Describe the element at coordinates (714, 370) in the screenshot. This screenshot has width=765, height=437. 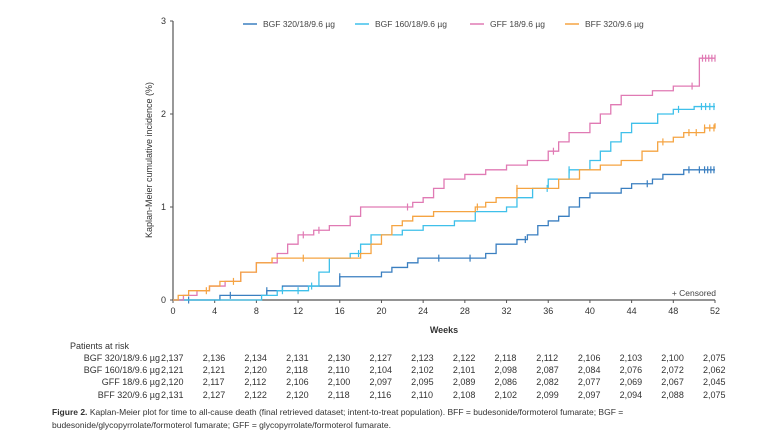
I see `risk-cell: 2,062` at that location.